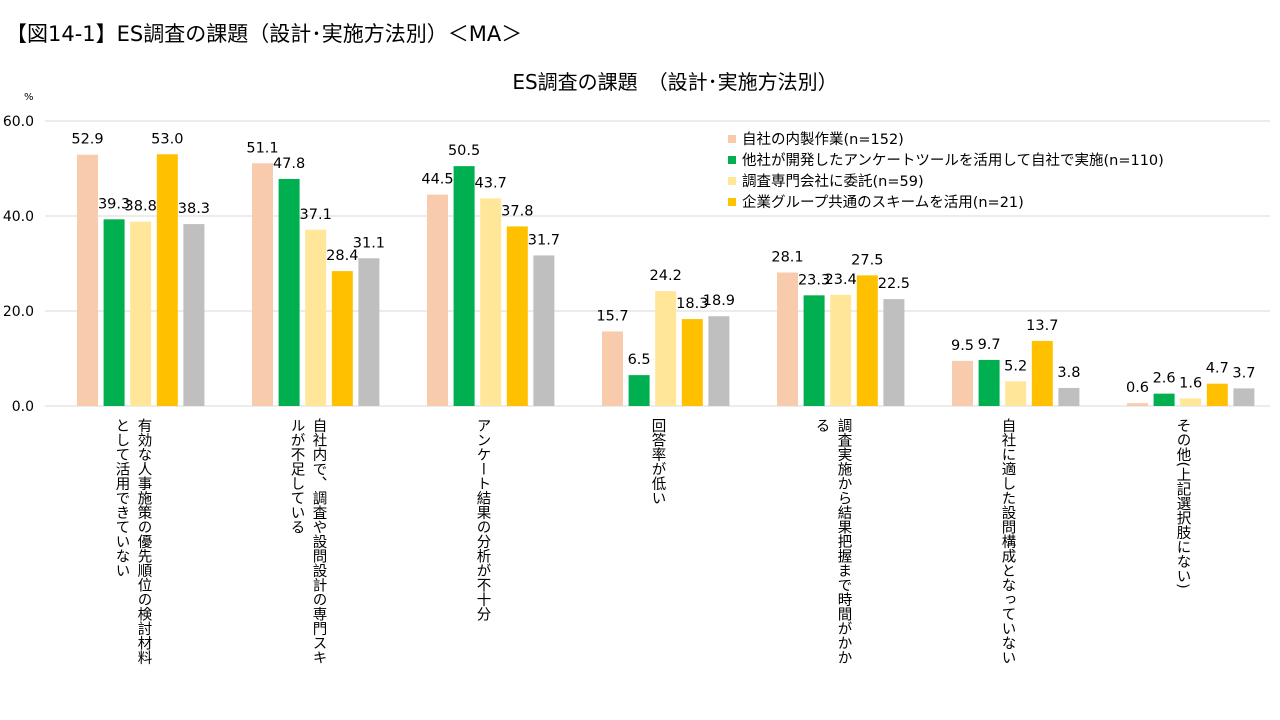  I want to click on category-label-line: 自社内で、調査や設問設計の専門スキ, so click(318, 541).